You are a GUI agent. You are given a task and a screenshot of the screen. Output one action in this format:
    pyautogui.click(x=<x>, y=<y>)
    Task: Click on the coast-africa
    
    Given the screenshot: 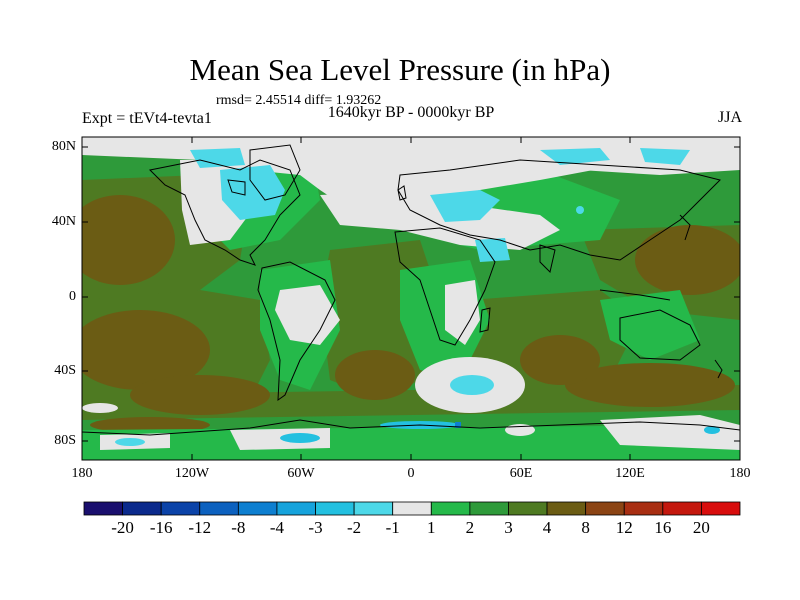 What is the action you would take?
    pyautogui.click(x=445, y=286)
    